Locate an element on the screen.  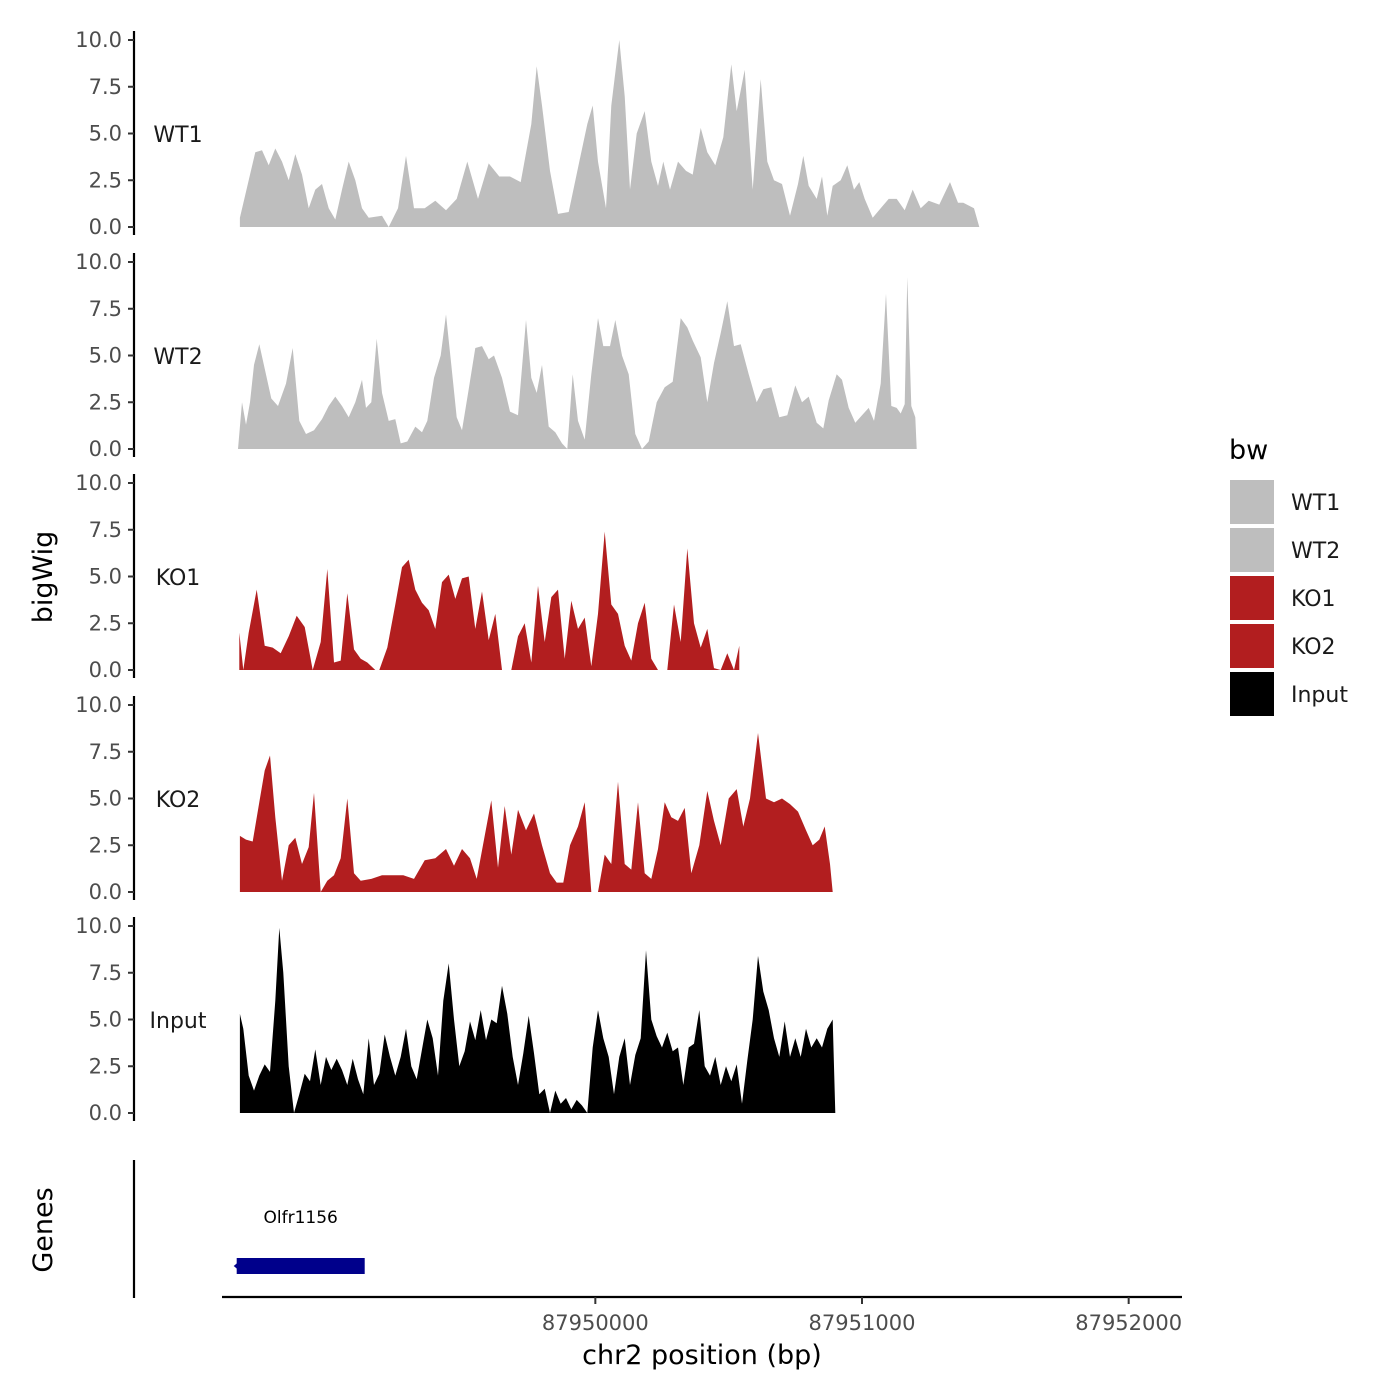
x-axis-title: chr2 position (bp) is located at coordinates (702, 1355).